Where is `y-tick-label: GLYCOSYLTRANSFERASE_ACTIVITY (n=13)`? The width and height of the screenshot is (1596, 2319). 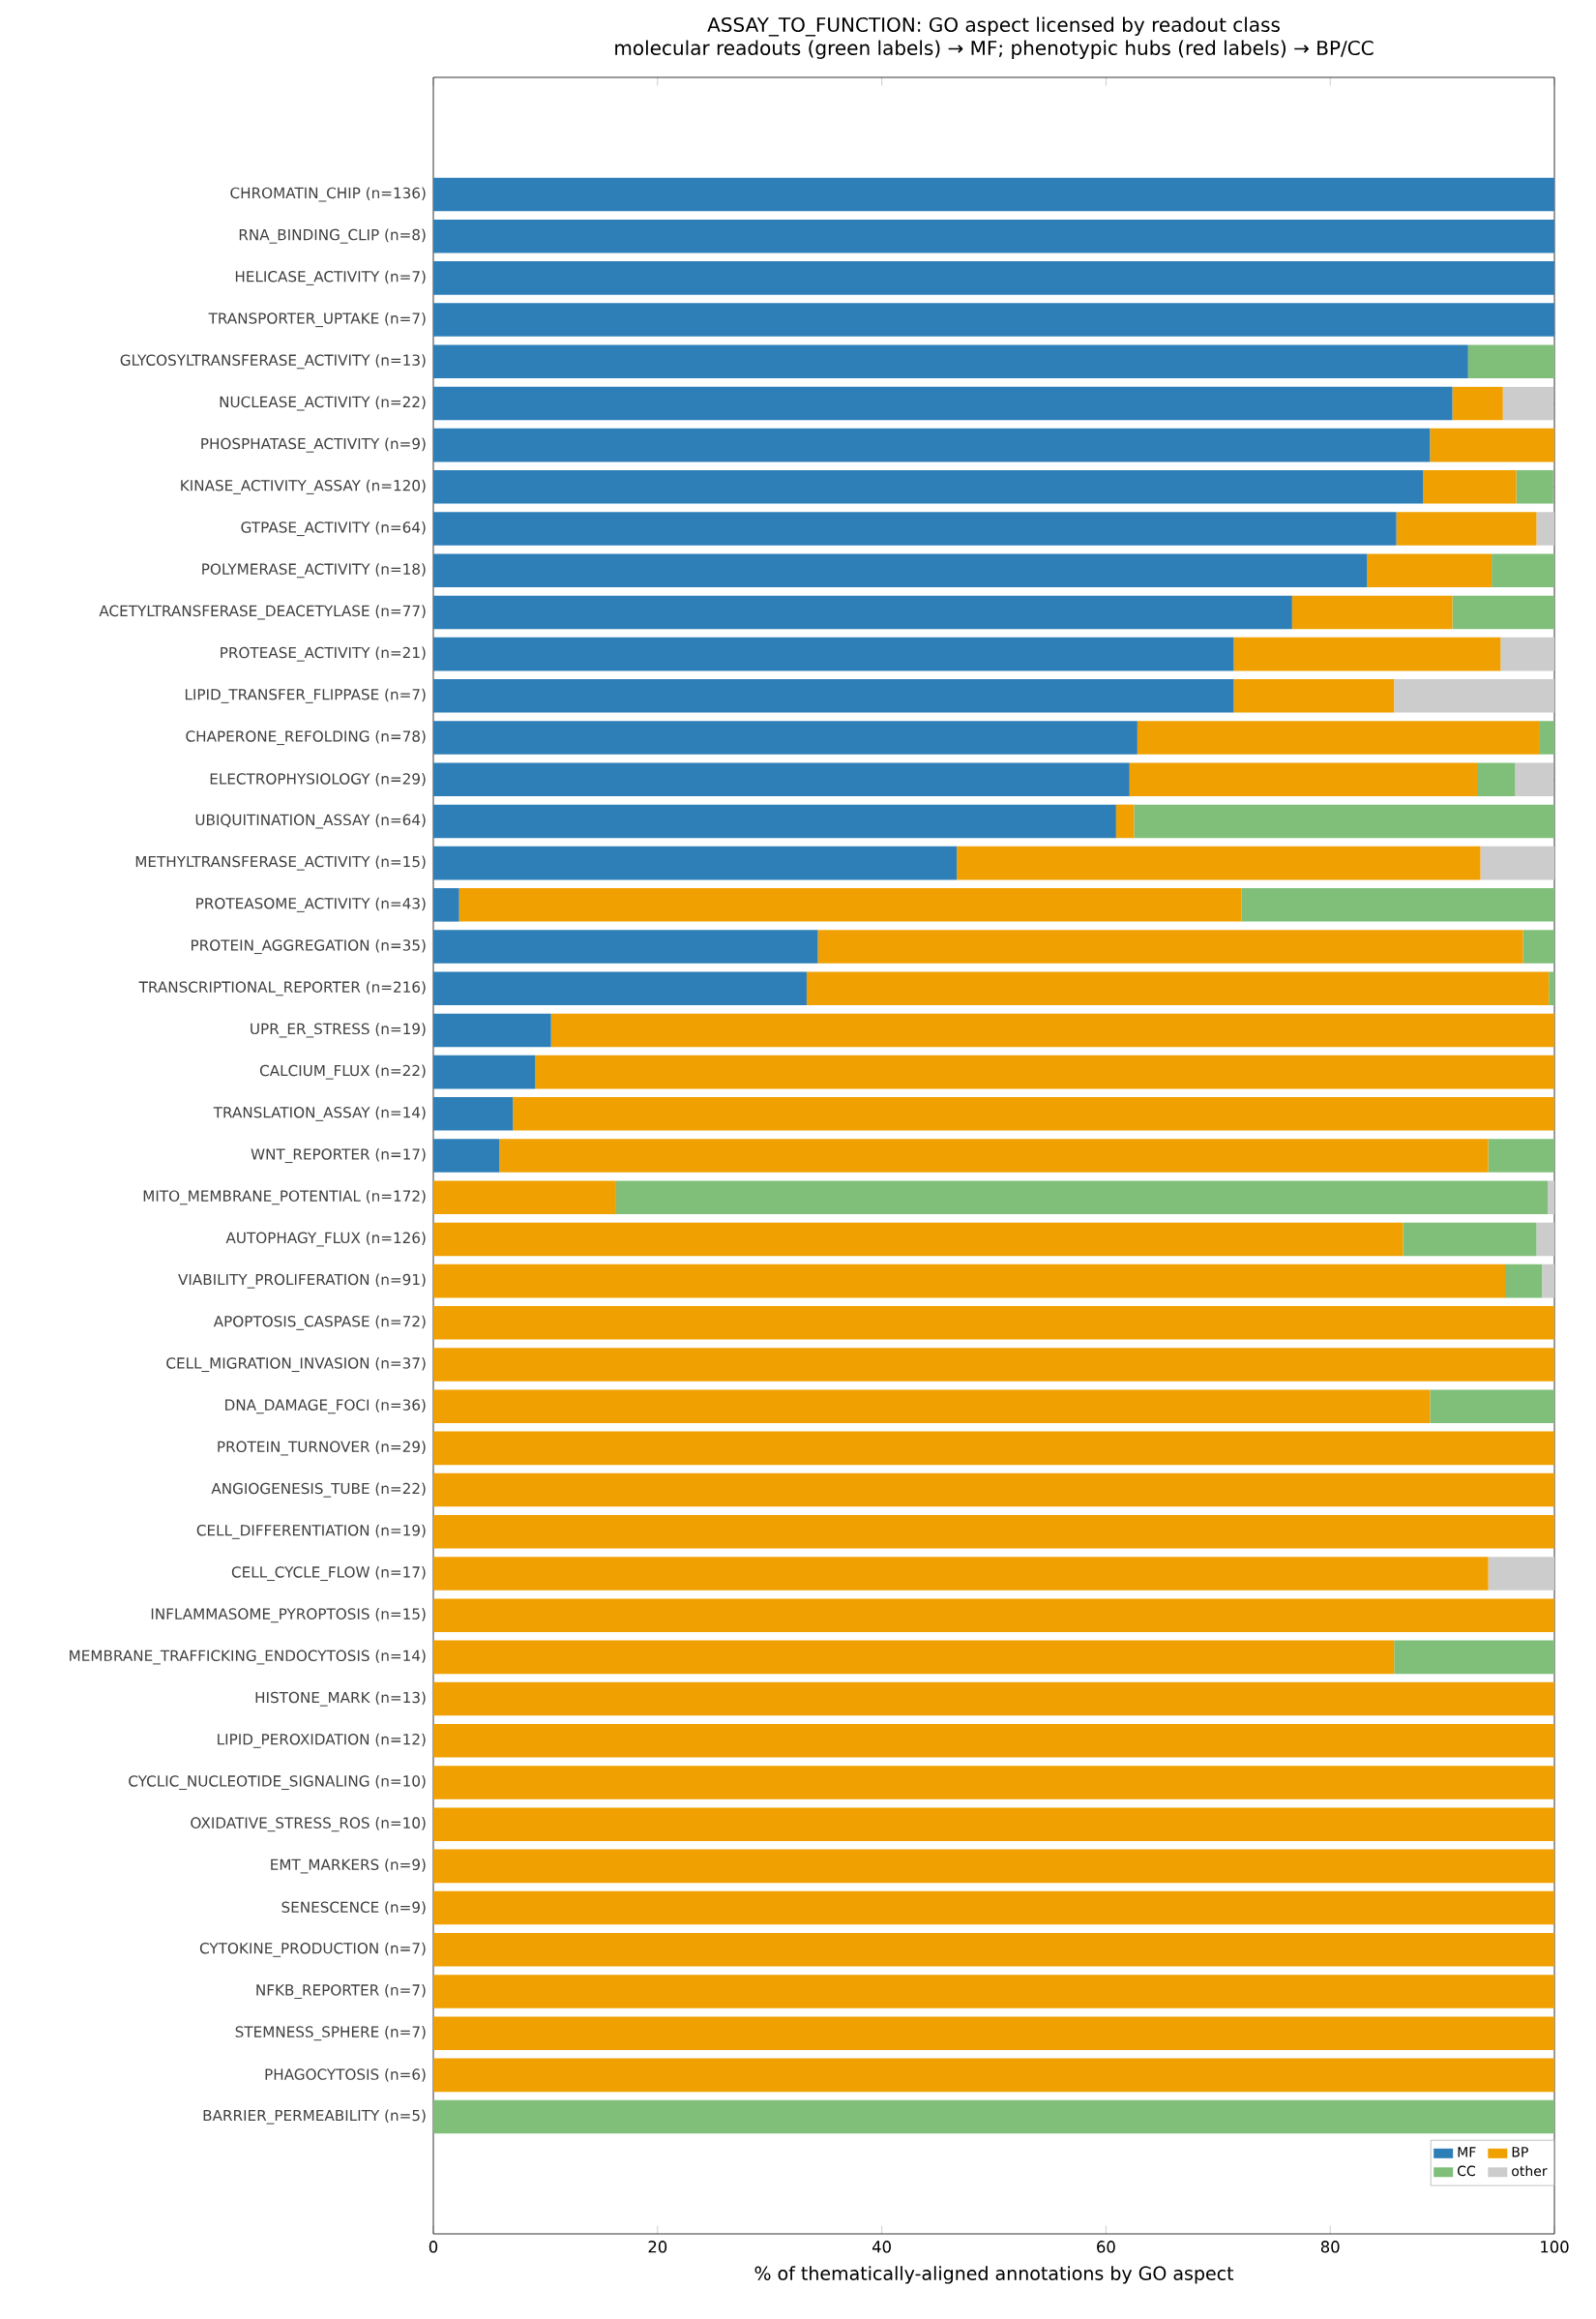
y-tick-label: GLYCOSYLTRANSFERASE_ACTIVITY (n=13) is located at coordinates (273, 362).